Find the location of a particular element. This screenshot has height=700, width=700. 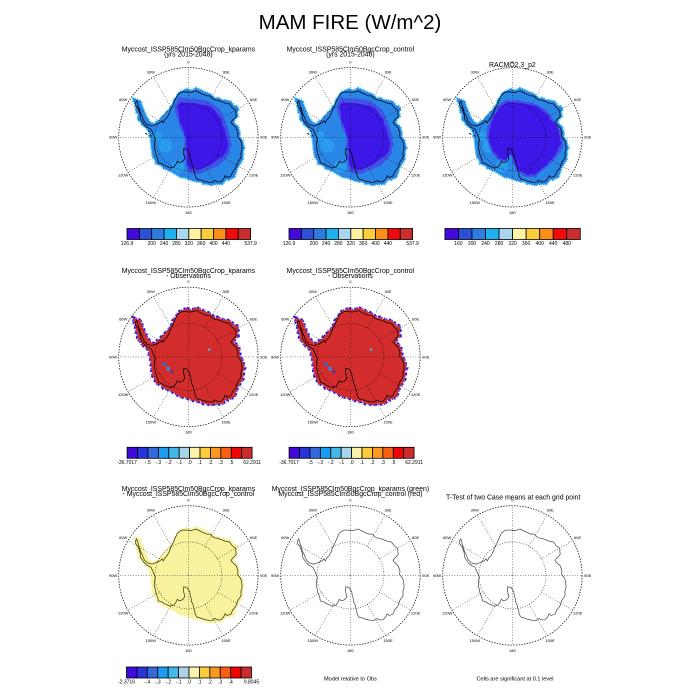

svg-text: 62.2911 is located at coordinates (252, 463).